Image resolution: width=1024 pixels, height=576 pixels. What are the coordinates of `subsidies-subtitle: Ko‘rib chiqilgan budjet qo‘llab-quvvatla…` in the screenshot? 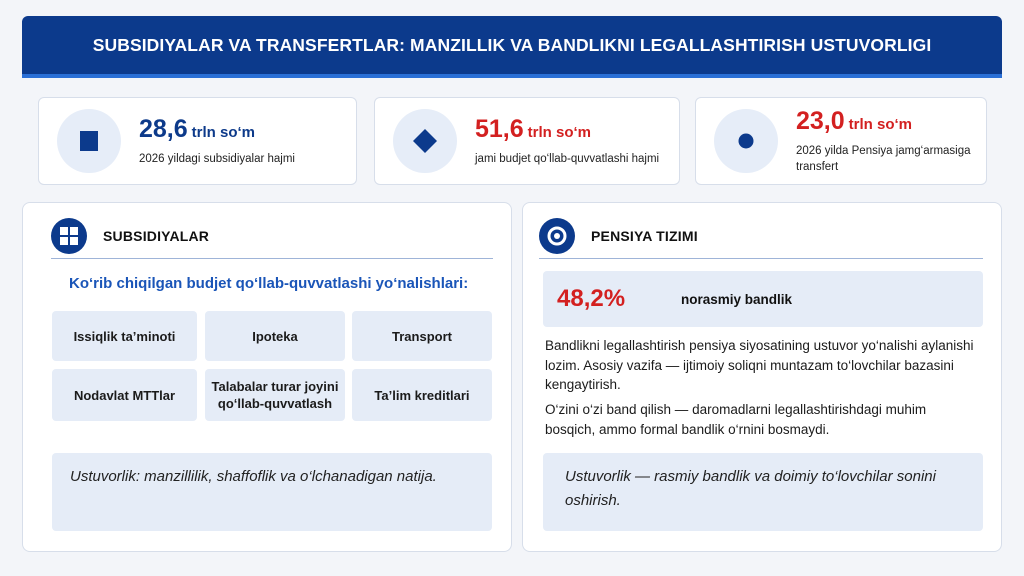 It's located at (269, 283).